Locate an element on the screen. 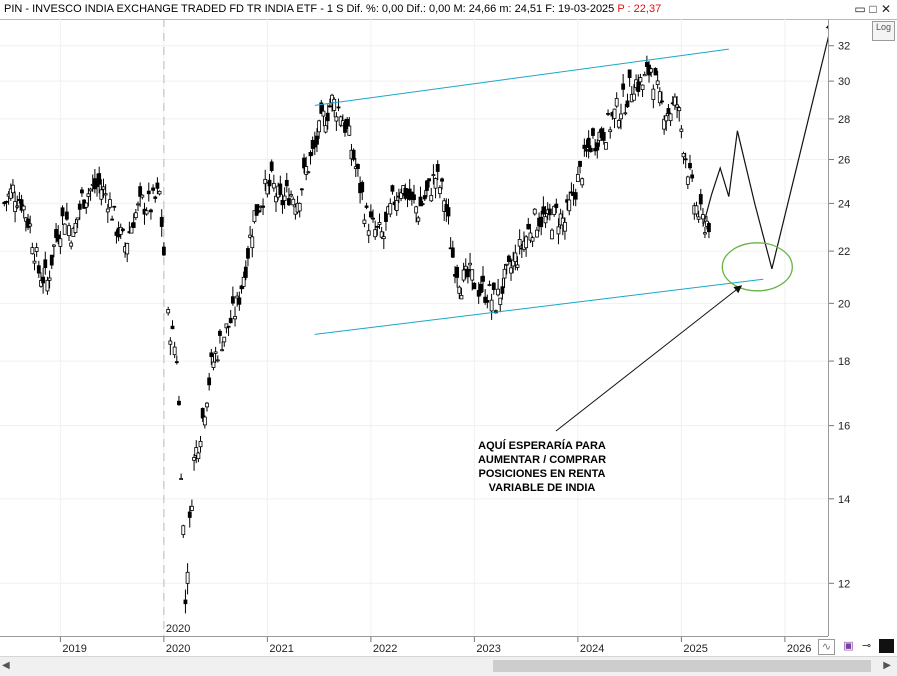  price-label: P : 22,37 is located at coordinates (639, 9).